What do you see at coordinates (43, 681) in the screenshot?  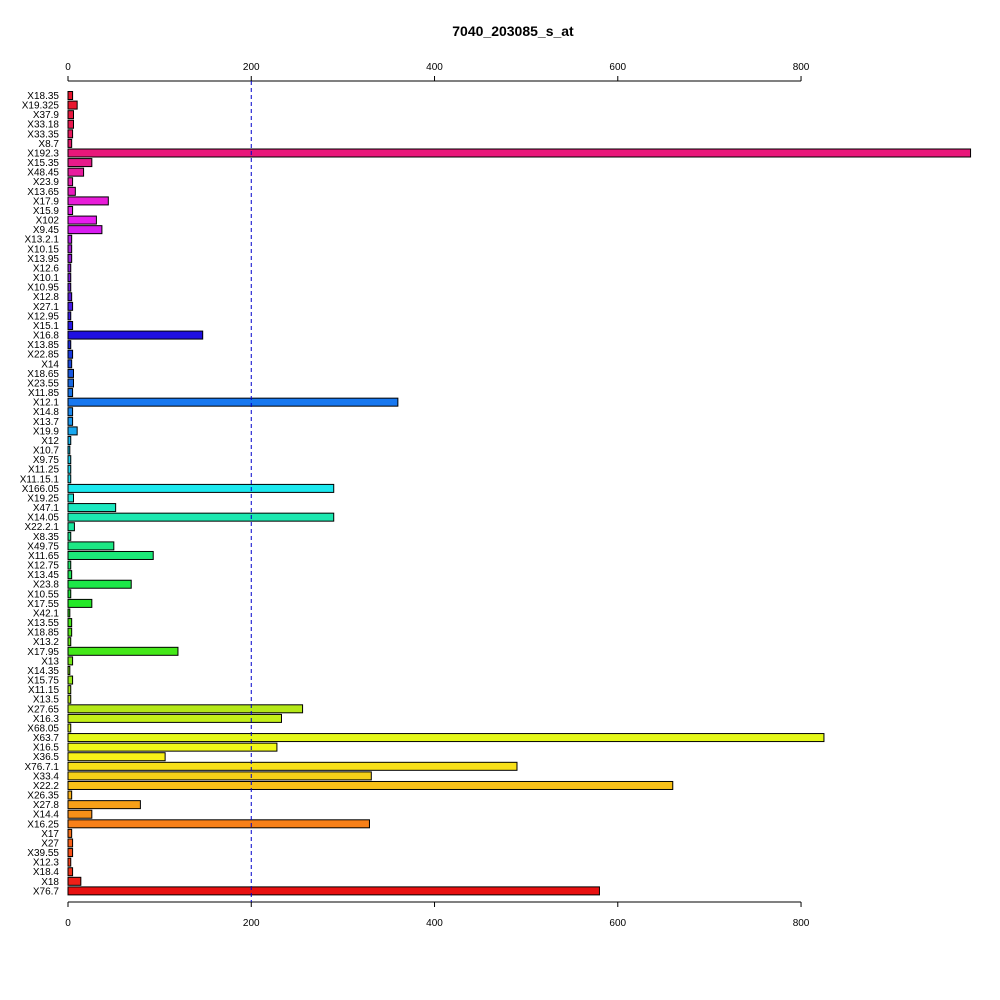 I see `category-label: X15.75` at bounding box center [43, 681].